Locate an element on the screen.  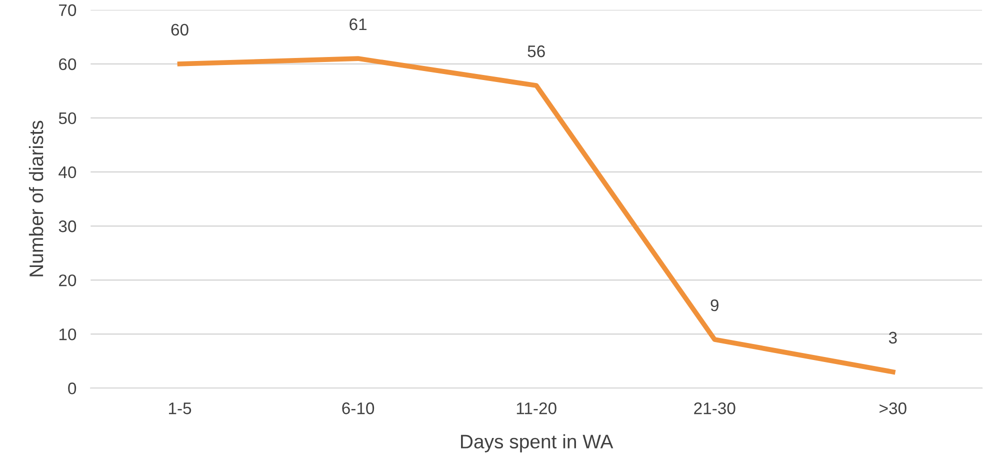
data-label: 9 is located at coordinates (714, 305).